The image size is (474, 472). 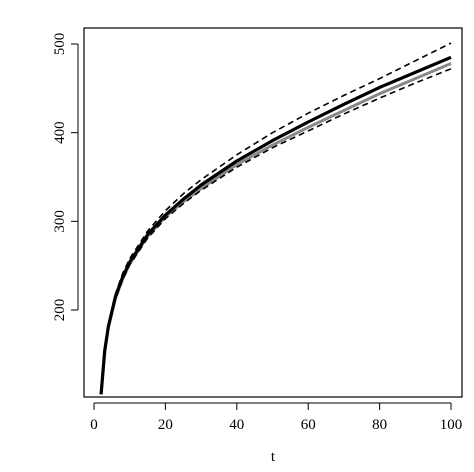 I want to click on x-tick-label: 0, so click(x=94, y=425).